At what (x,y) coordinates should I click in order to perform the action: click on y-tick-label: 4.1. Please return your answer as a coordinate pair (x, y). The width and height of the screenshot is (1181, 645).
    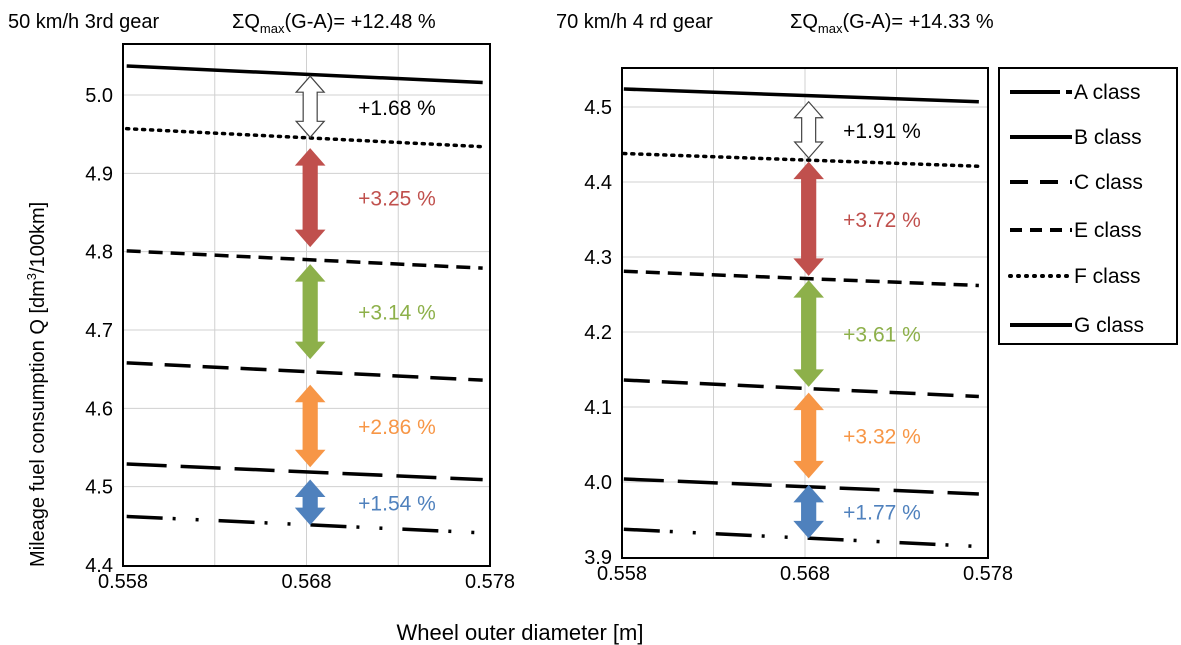
    Looking at the image, I should click on (598, 408).